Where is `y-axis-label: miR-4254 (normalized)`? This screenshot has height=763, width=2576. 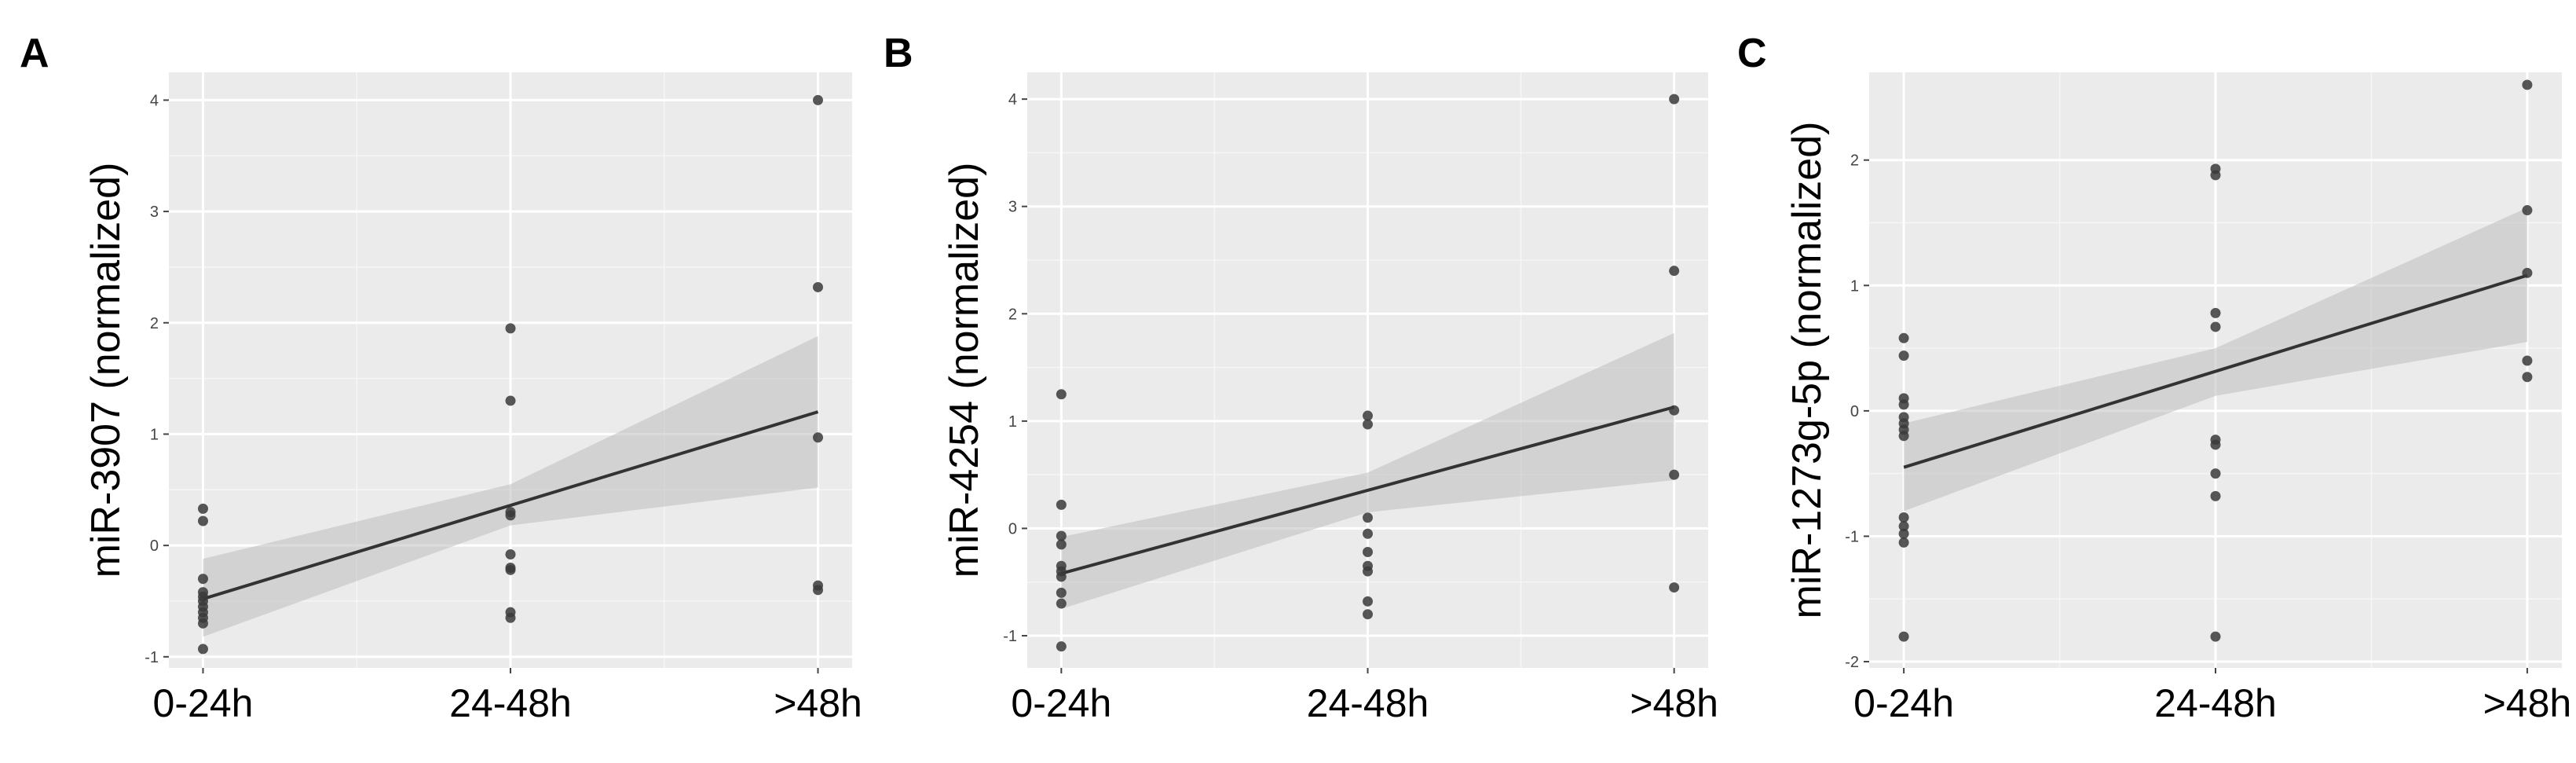
y-axis-label: miR-4254 (normalized) is located at coordinates (964, 370).